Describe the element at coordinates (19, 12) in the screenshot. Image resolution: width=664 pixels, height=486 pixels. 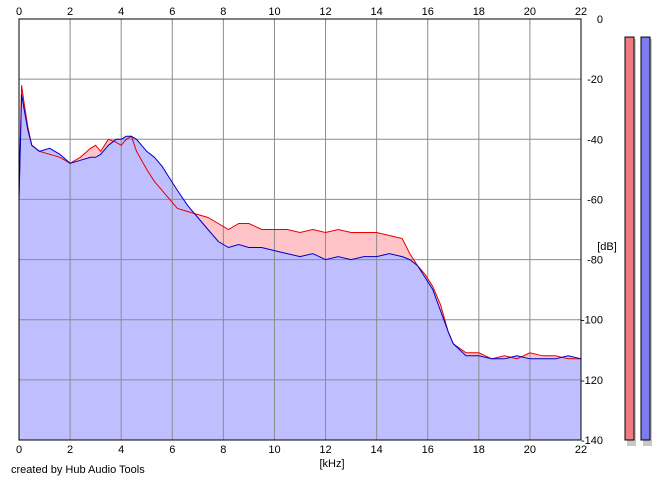
I see `x-tick-label-top: 0` at that location.